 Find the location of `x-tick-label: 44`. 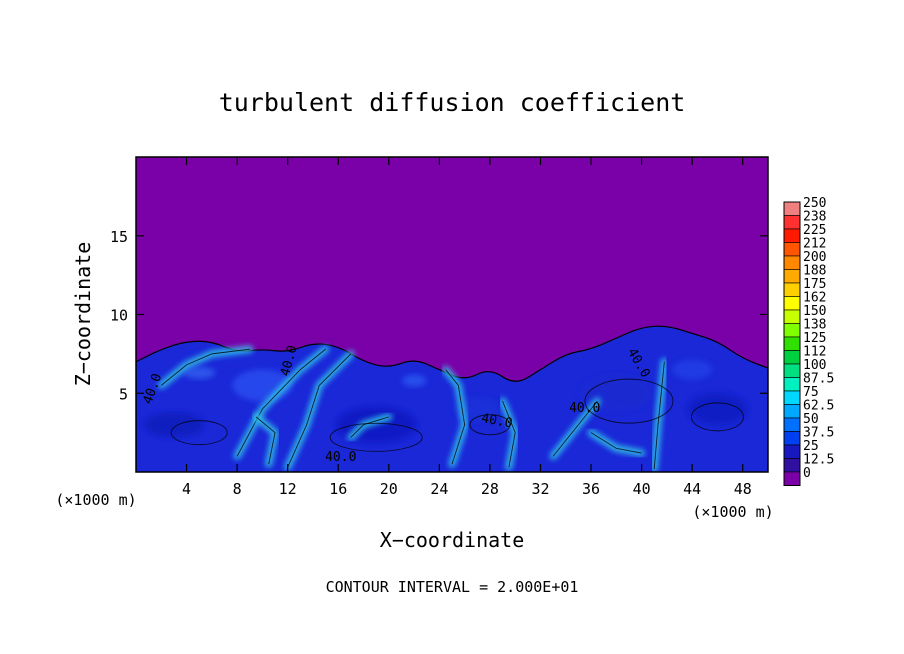

x-tick-label: 44 is located at coordinates (692, 489).